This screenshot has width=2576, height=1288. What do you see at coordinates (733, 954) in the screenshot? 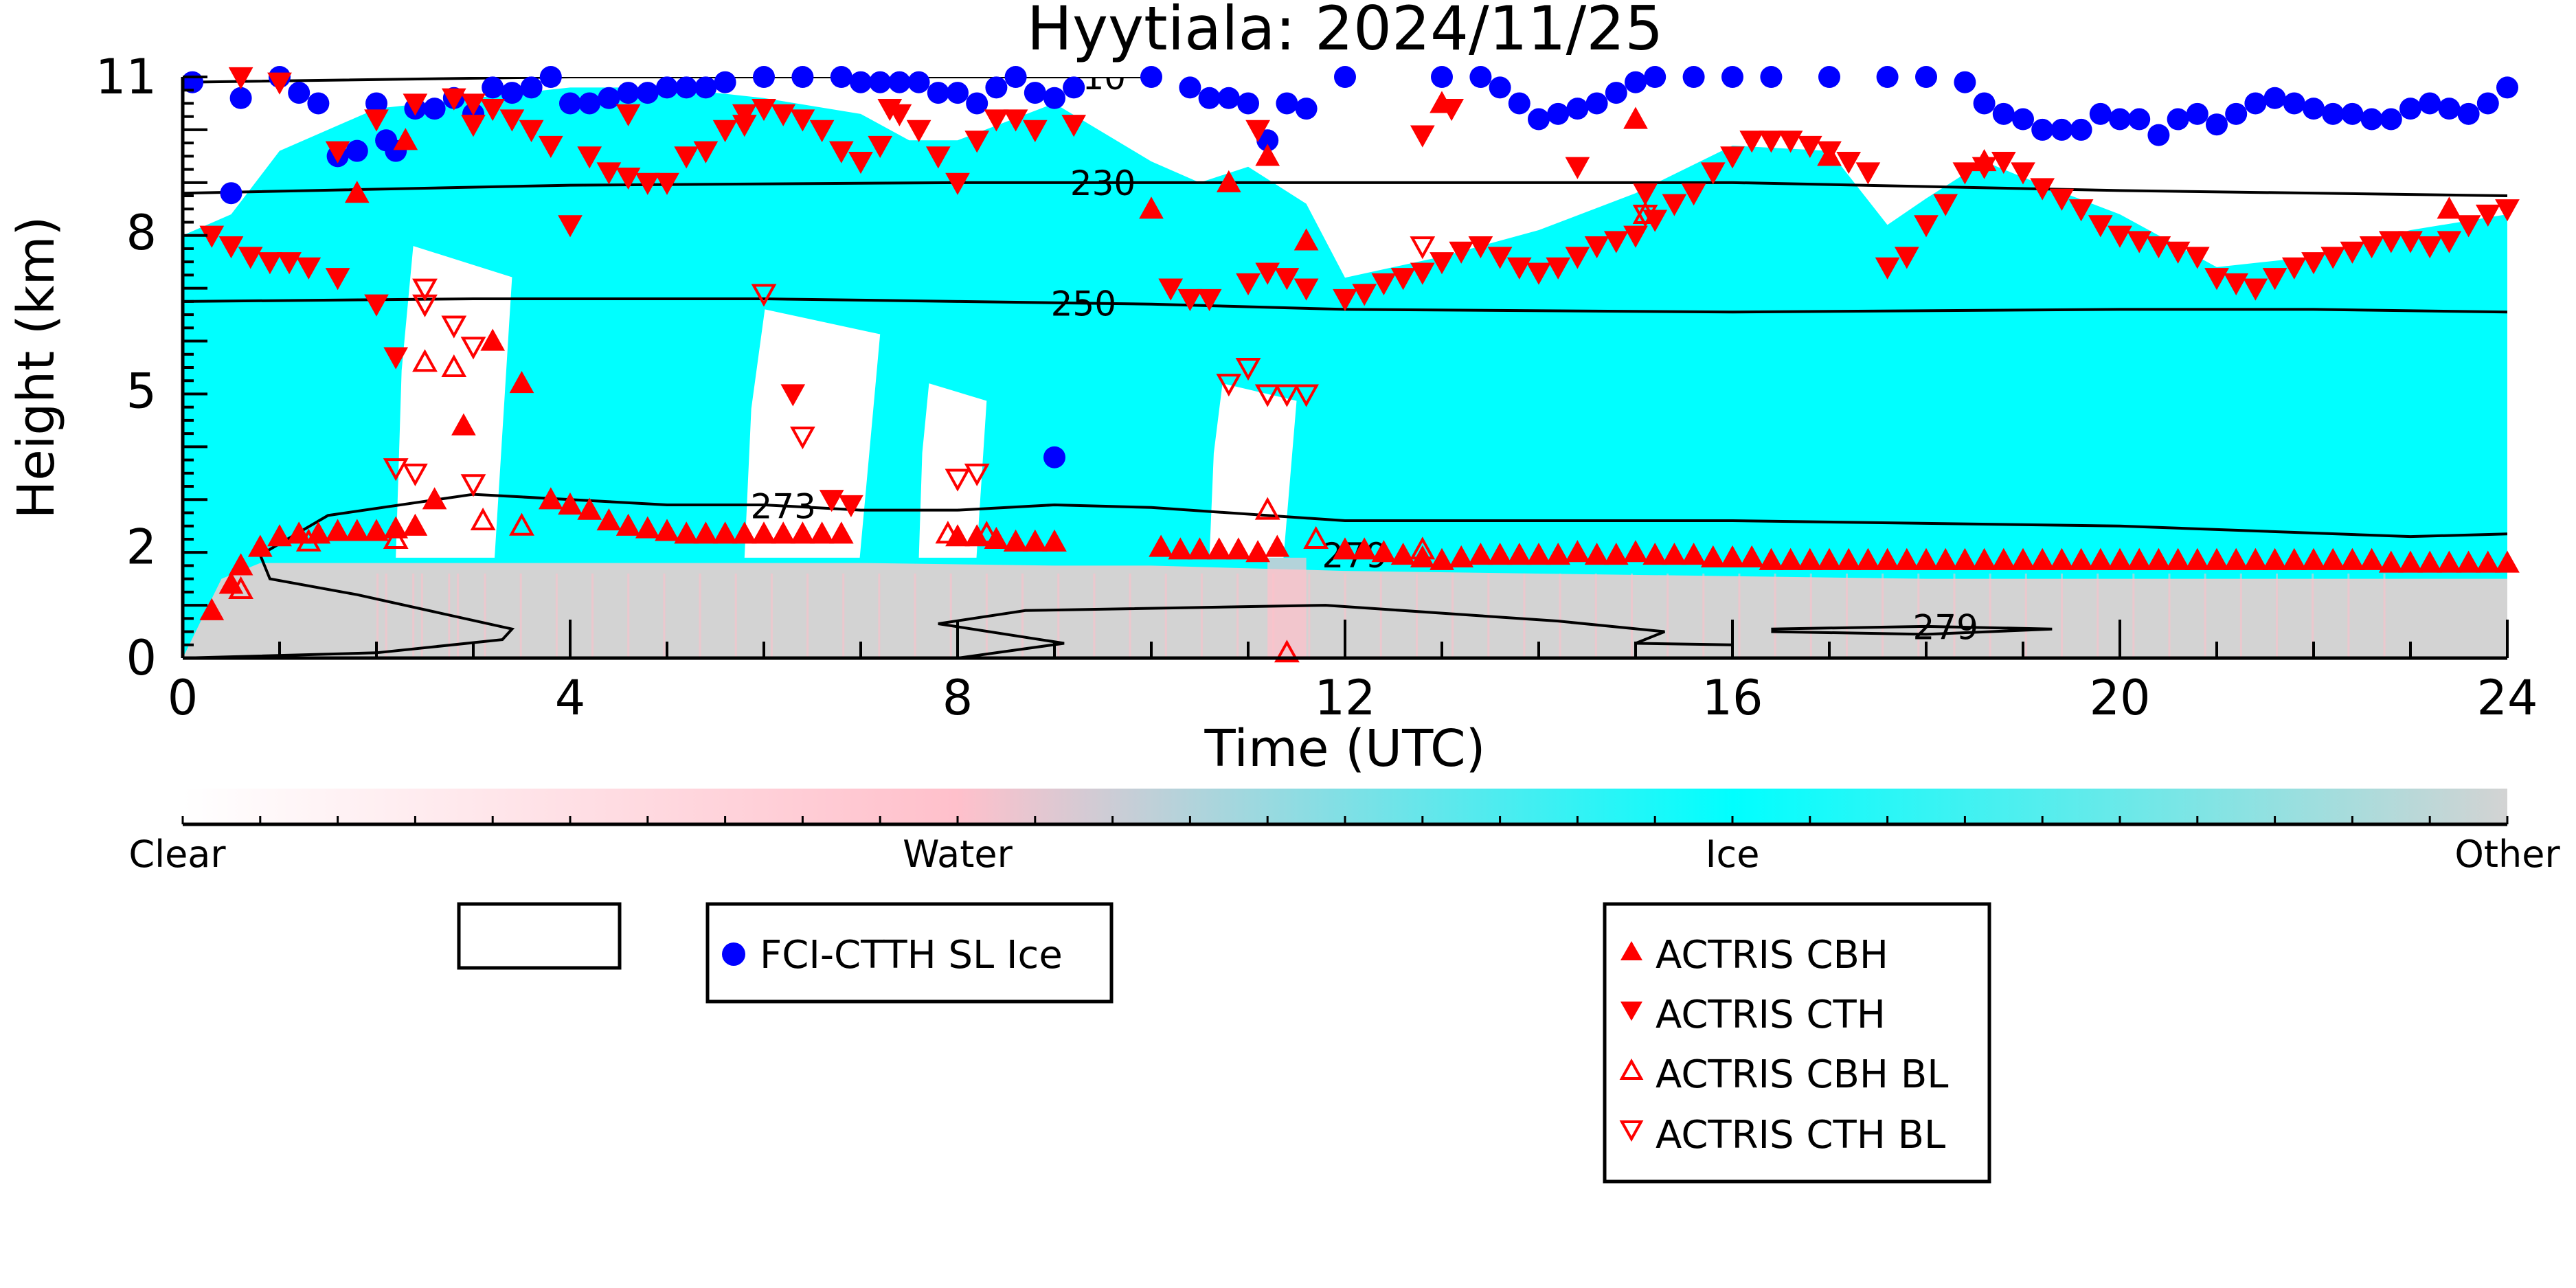
I see `legend-fci-marker` at bounding box center [733, 954].